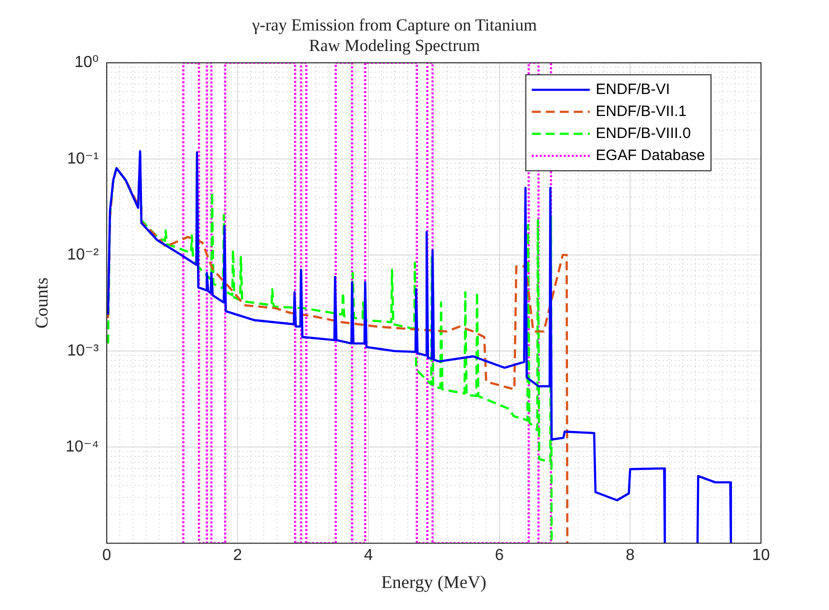 This screenshot has height=610, width=829. Describe the element at coordinates (42, 303) in the screenshot. I see `y-axis-title: Counts` at that location.